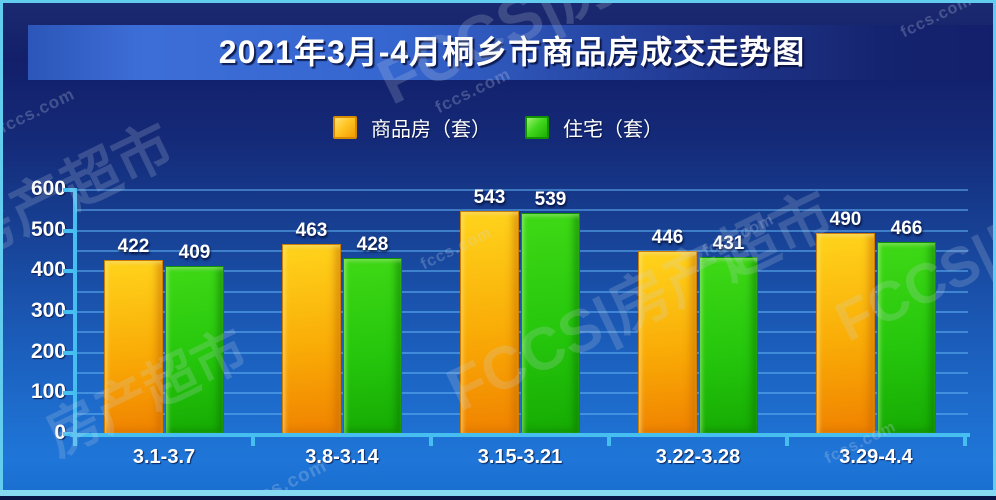 The width and height of the screenshot is (996, 500). Describe the element at coordinates (133, 246) in the screenshot. I see `bar-value-label: 422` at that location.